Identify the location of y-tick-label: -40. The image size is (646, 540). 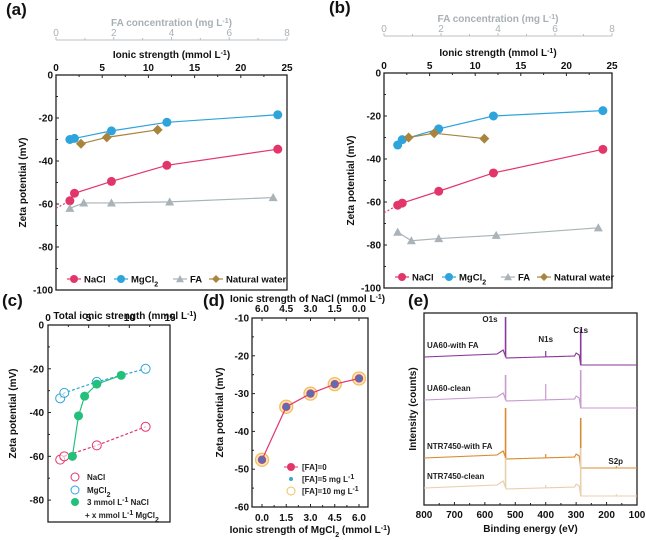
(46, 162).